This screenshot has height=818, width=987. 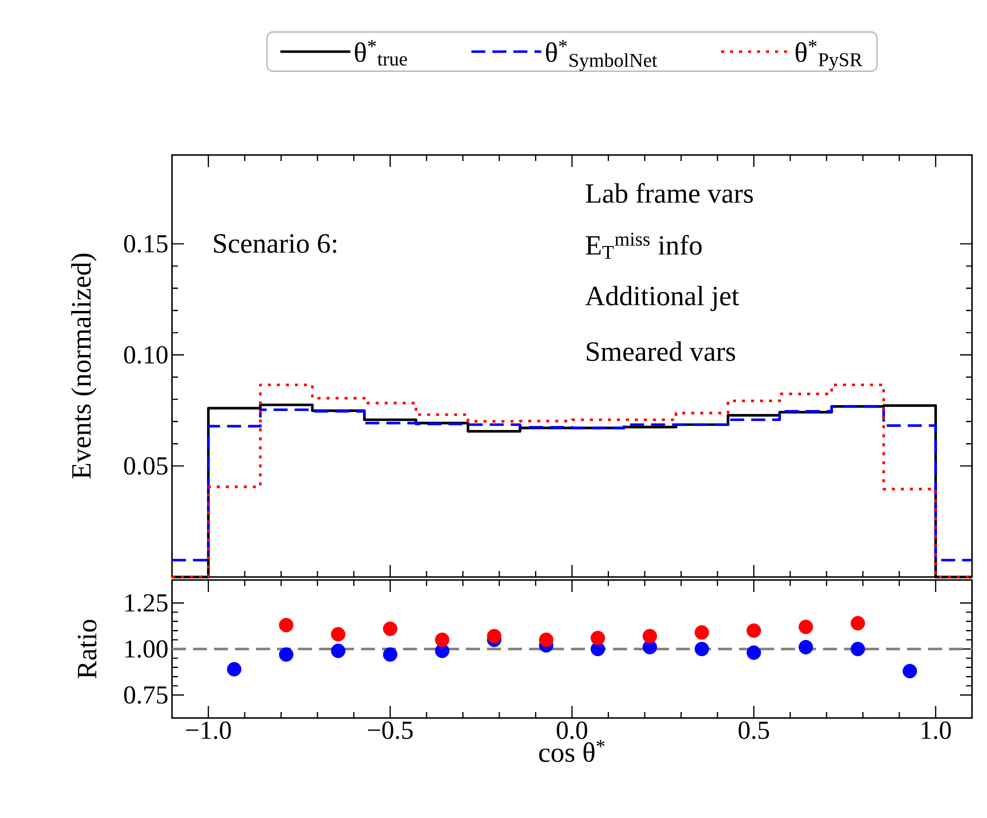 I want to click on y-axis-title: Ratio, so click(x=87, y=649).